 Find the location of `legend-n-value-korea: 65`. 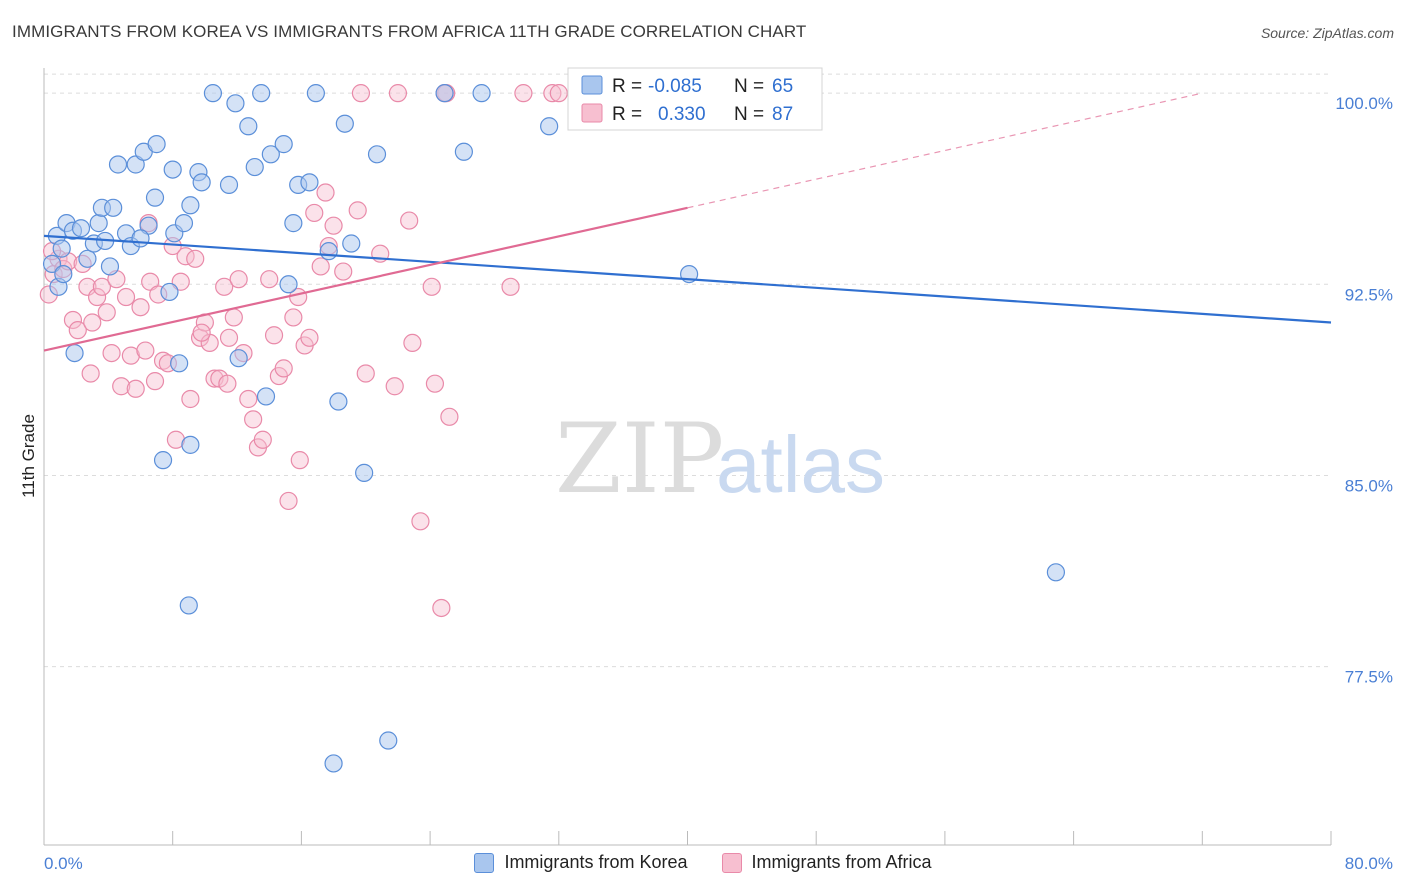

legend-n-value-korea: 65 is located at coordinates (782, 86).